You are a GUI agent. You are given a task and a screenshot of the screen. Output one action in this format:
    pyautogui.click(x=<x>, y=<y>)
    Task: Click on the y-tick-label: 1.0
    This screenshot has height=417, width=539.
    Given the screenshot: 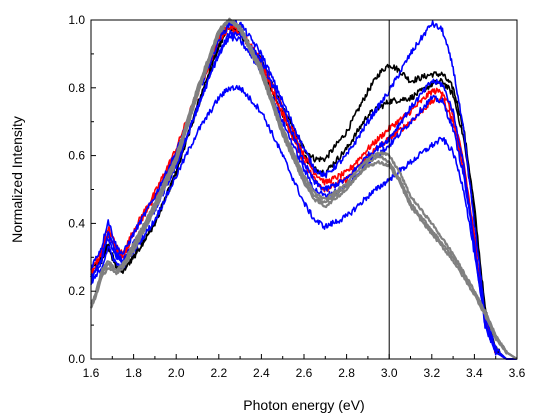 What is the action you would take?
    pyautogui.click(x=76, y=20)
    